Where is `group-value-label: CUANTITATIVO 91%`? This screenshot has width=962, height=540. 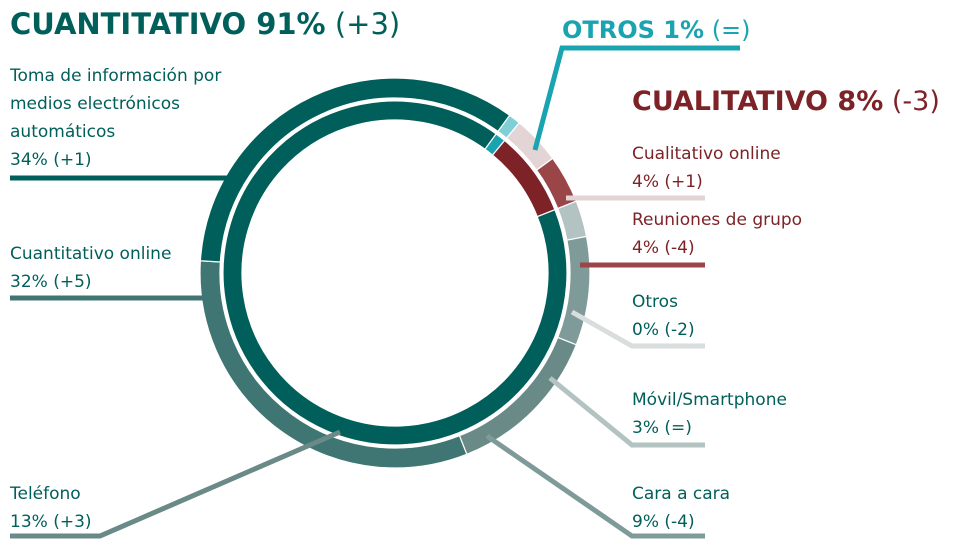
group-value-label: CUANTITATIVO 91% is located at coordinates (168, 24).